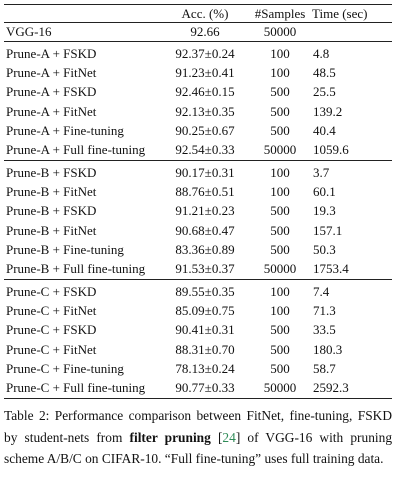  I want to click on cell: 7.4, so click(321, 291).